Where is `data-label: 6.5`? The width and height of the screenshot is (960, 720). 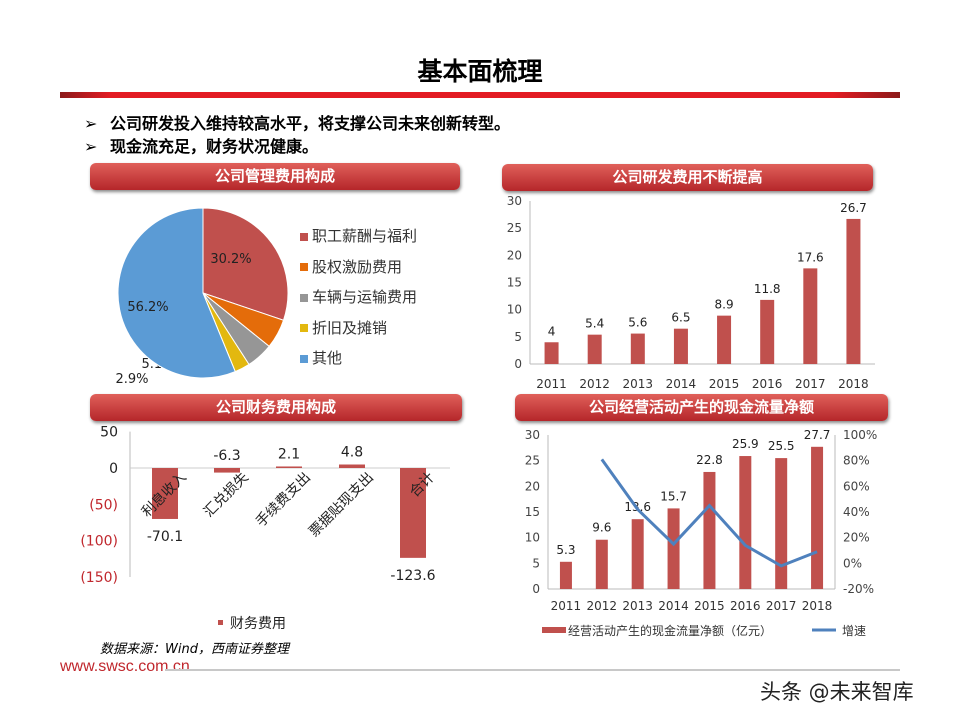
data-label: 6.5 is located at coordinates (680, 318).